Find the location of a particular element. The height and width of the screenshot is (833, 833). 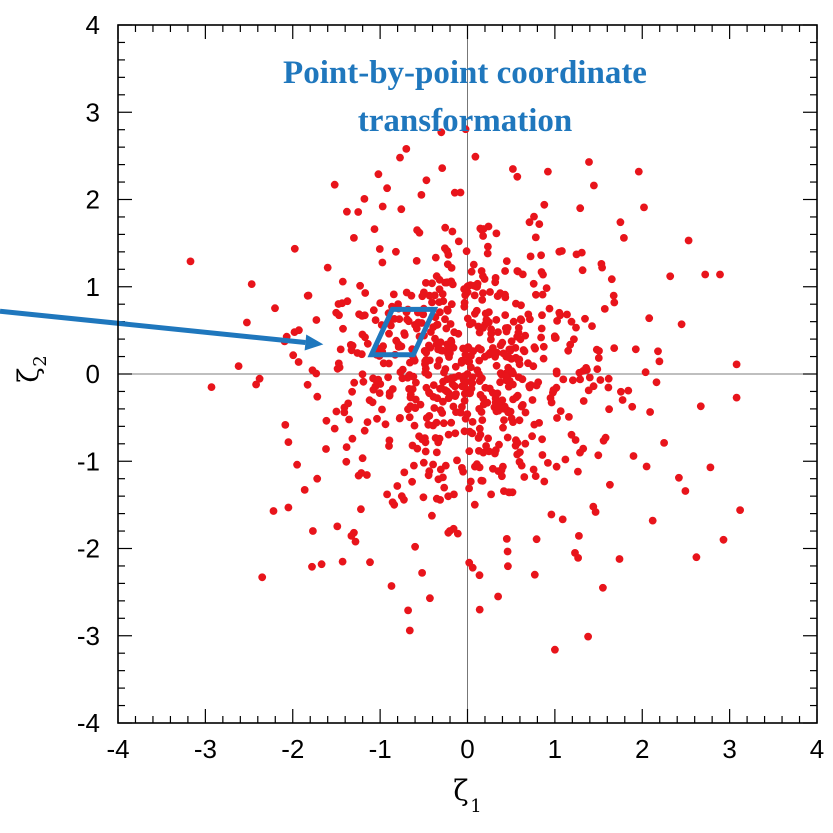

y-axis-label-main: ζ is located at coordinates (28, 374).